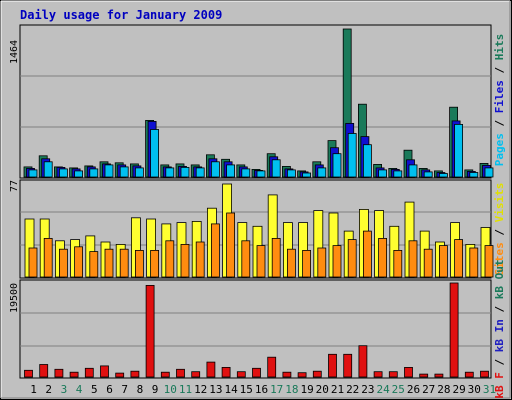 The width and height of the screenshot is (512, 400). What do you see at coordinates (121, 15) in the screenshot?
I see `chart-title: Daily usage for January 2009` at bounding box center [121, 15].